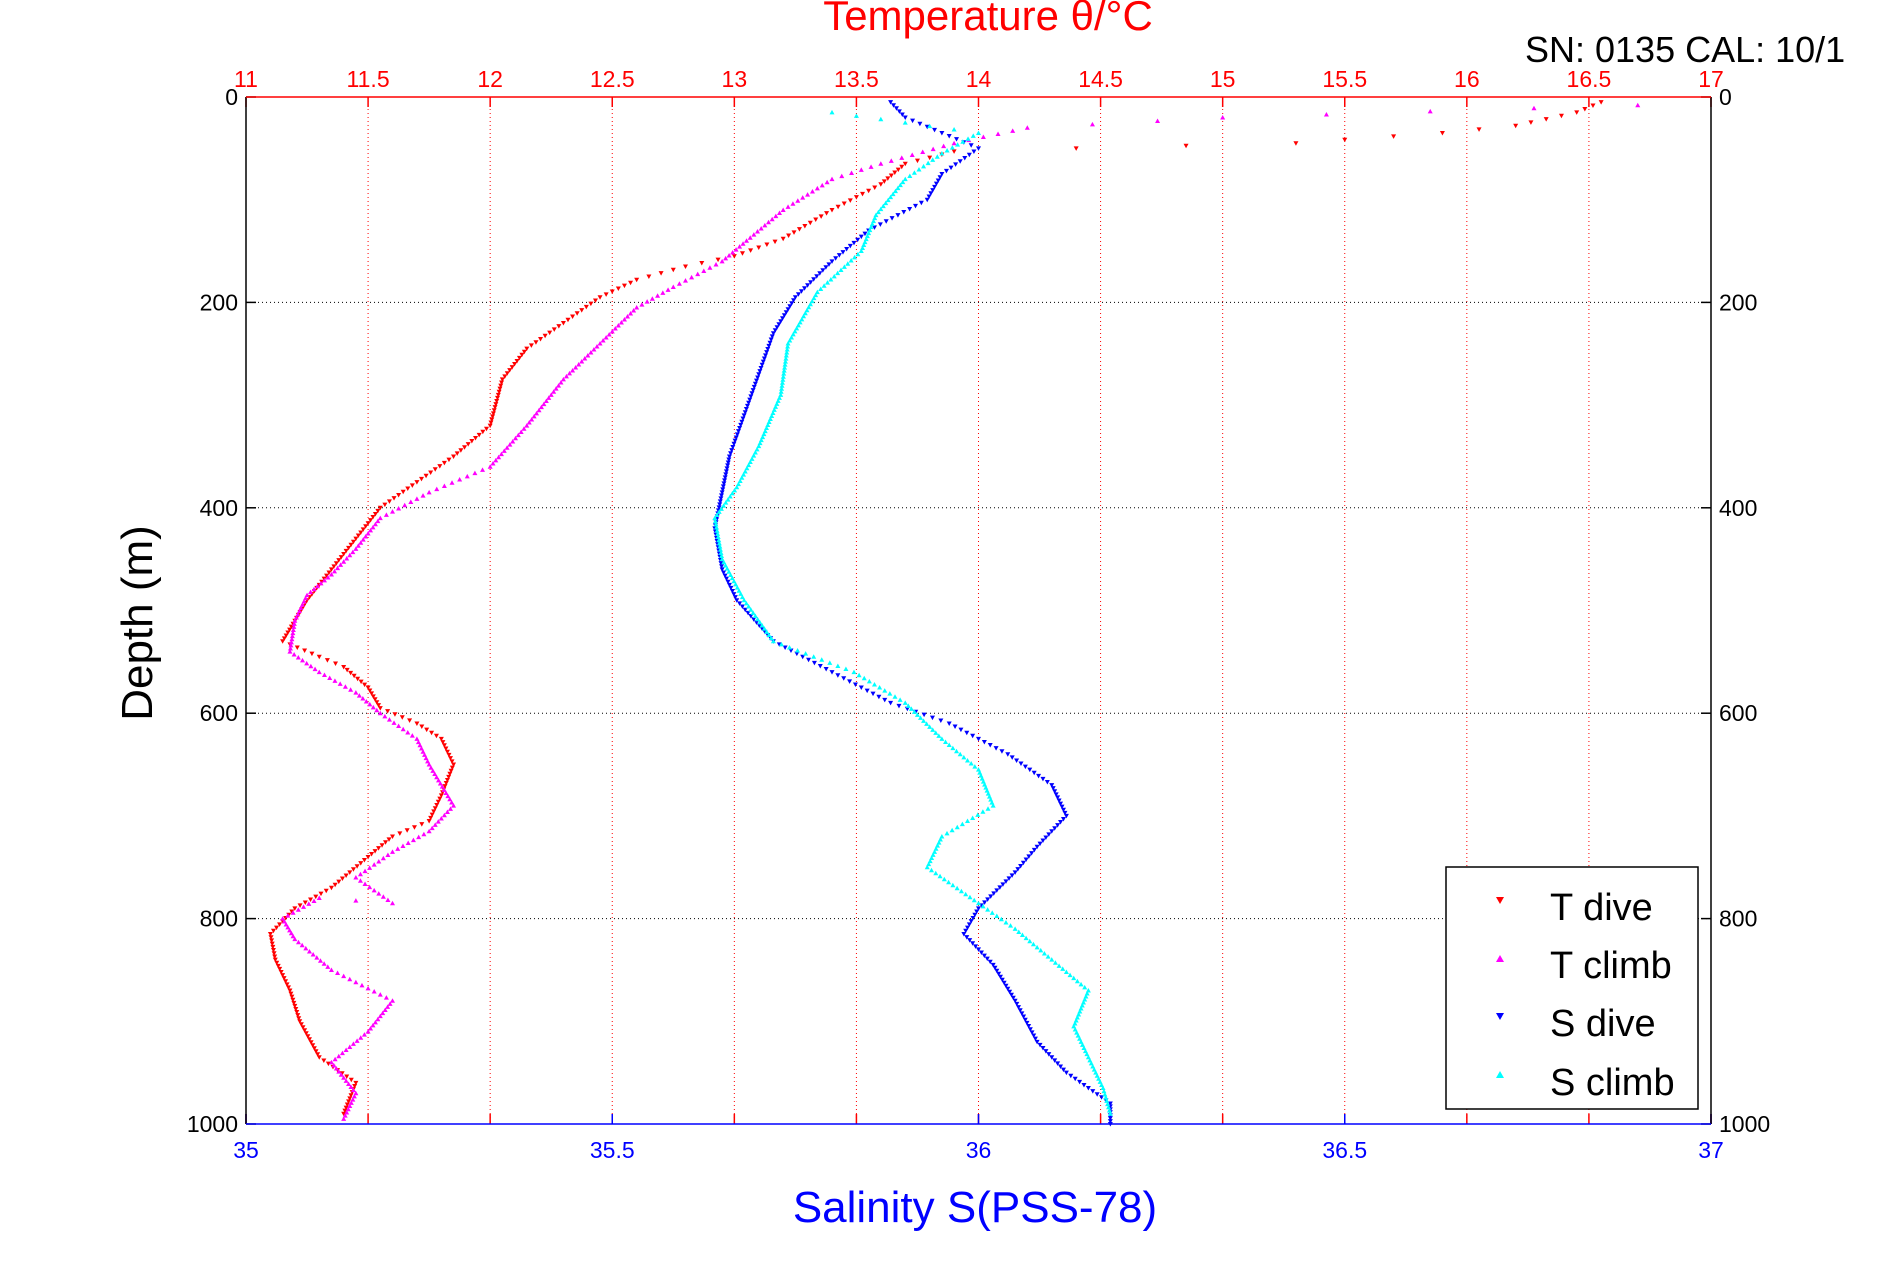 The image size is (1891, 1262). I want to click on legend: T dive T climb S dive S climb, so click(1572, 988).